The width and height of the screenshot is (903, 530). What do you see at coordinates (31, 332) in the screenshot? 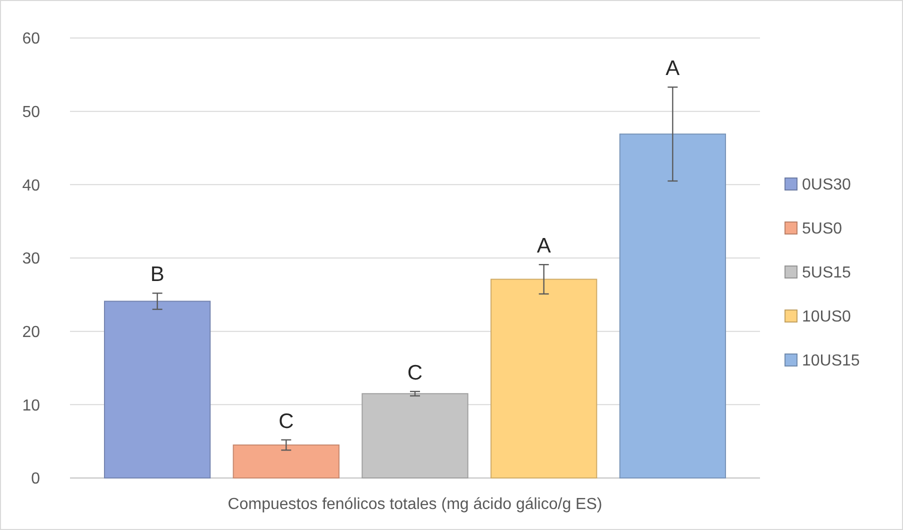
I see `y-tick-label: 20` at bounding box center [31, 332].